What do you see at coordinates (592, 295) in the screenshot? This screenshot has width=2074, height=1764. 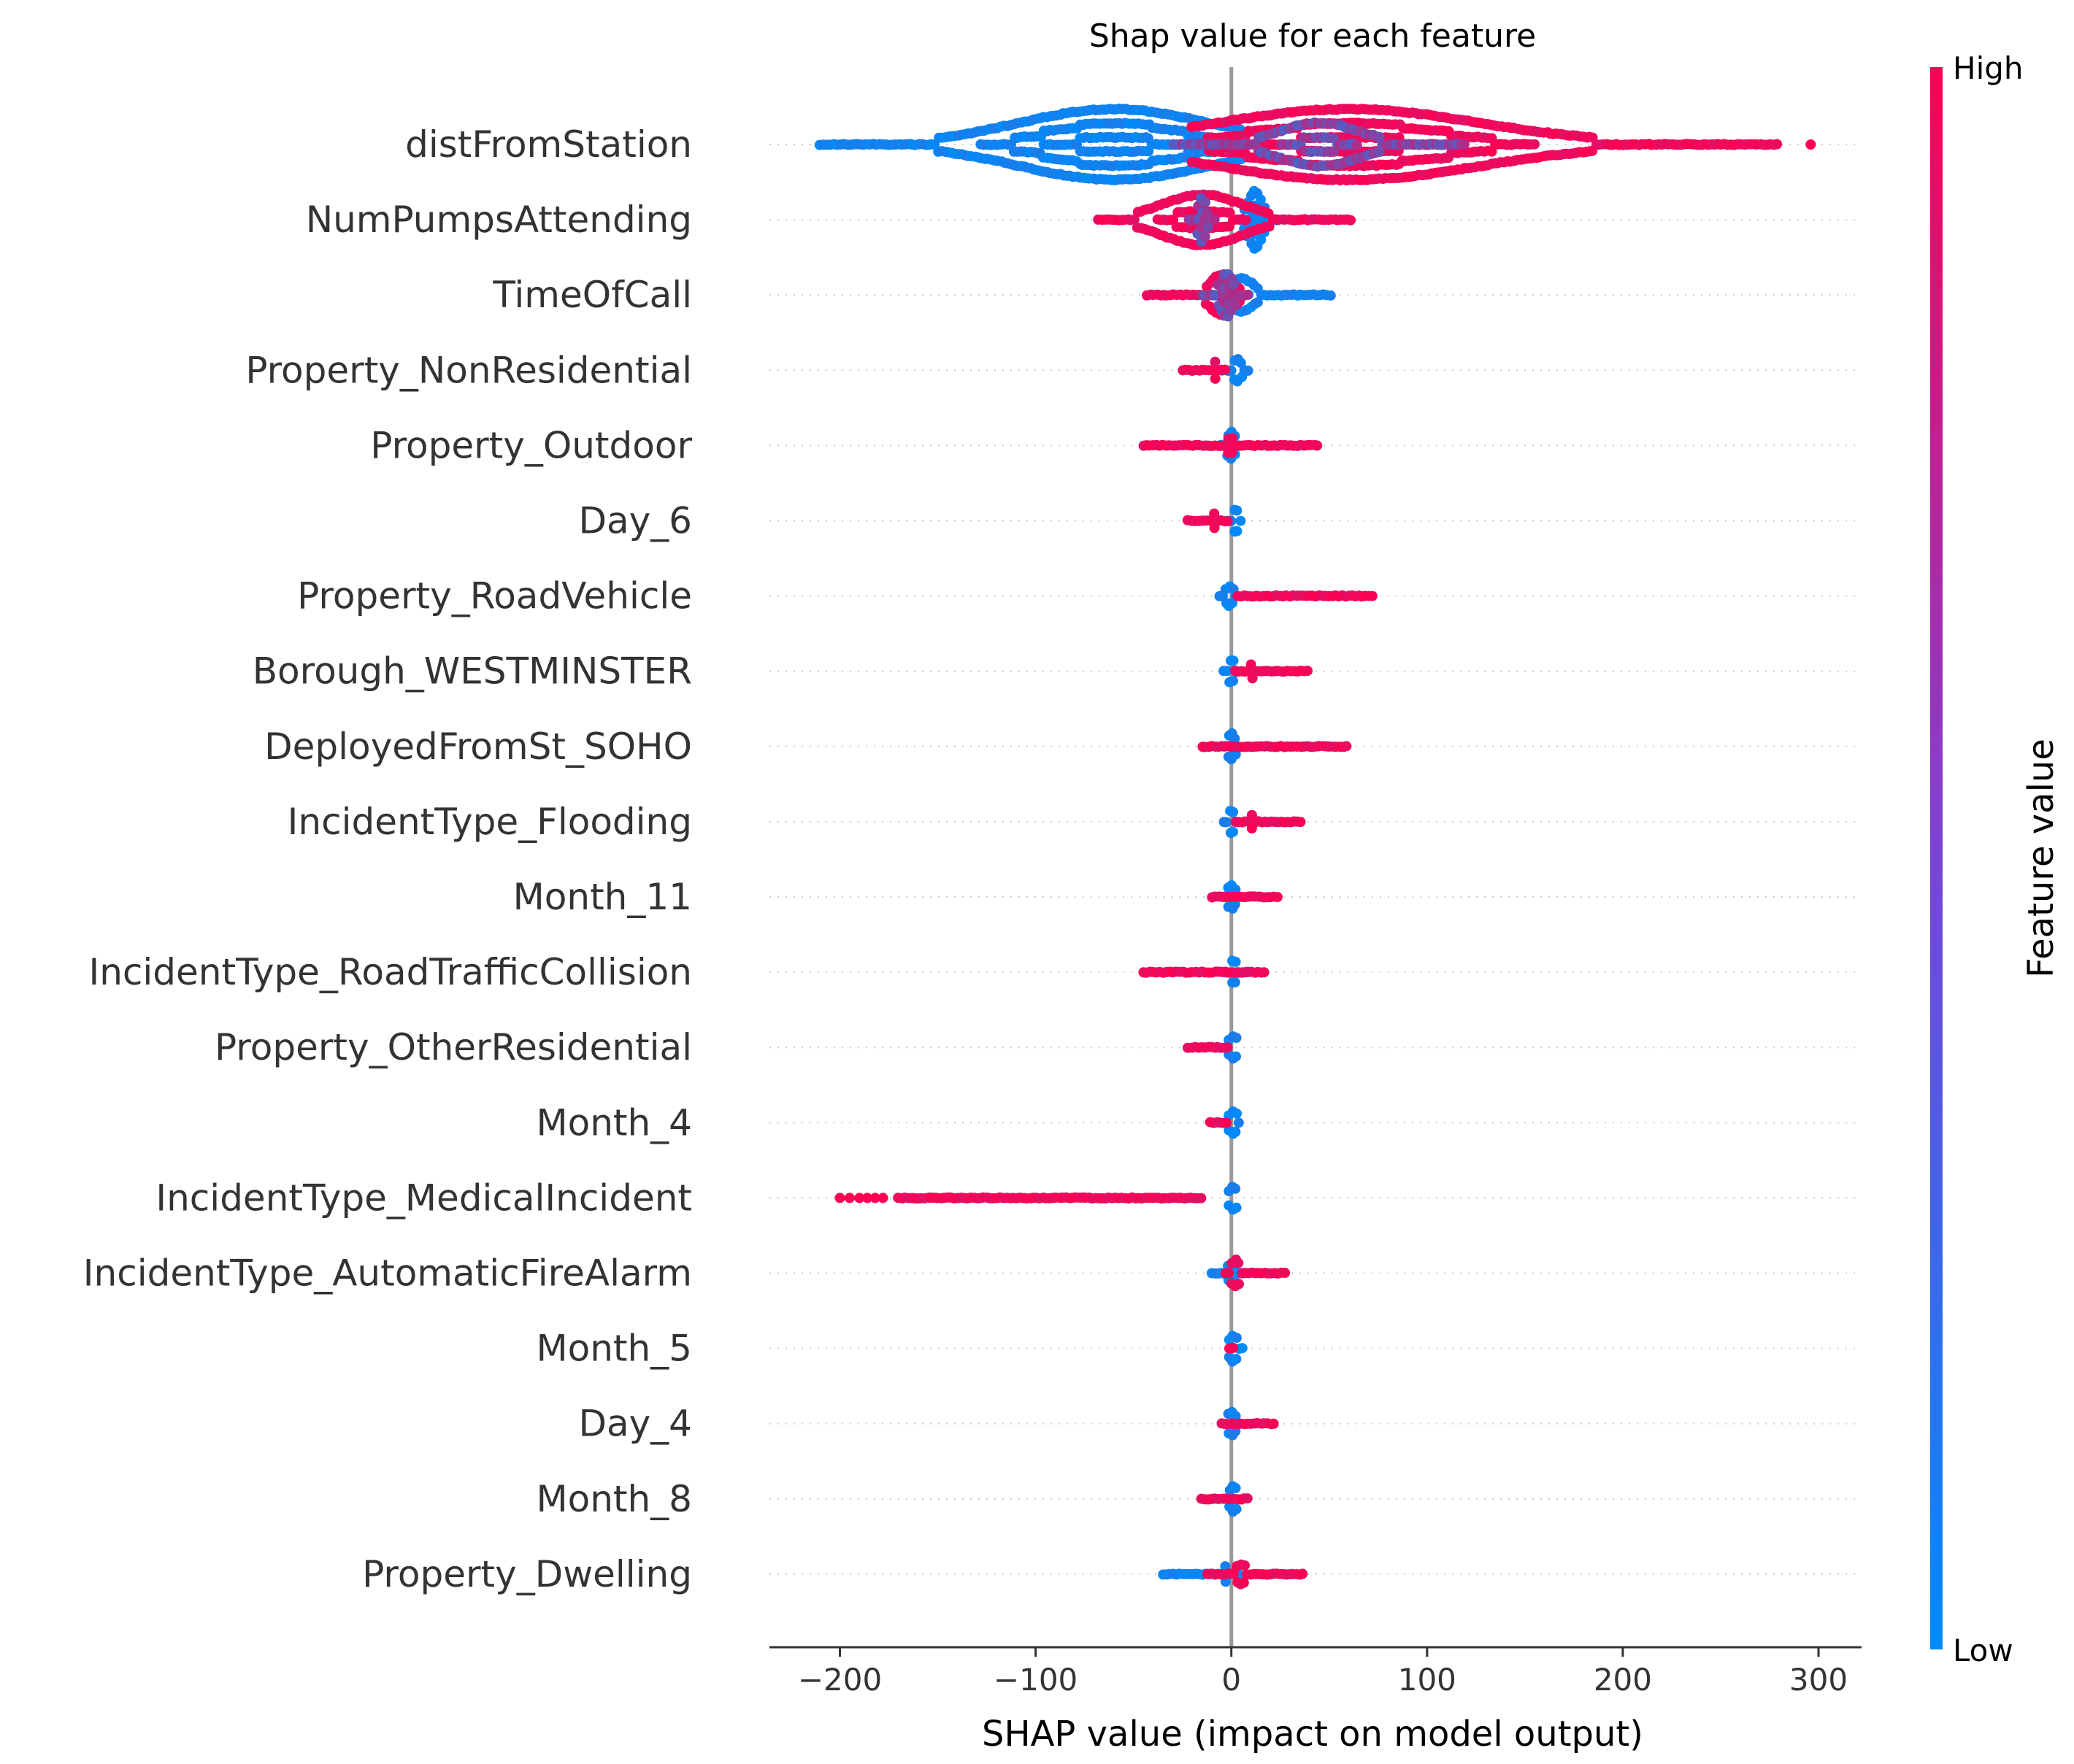 I see `feature-label-2: TimeOfCall` at bounding box center [592, 295].